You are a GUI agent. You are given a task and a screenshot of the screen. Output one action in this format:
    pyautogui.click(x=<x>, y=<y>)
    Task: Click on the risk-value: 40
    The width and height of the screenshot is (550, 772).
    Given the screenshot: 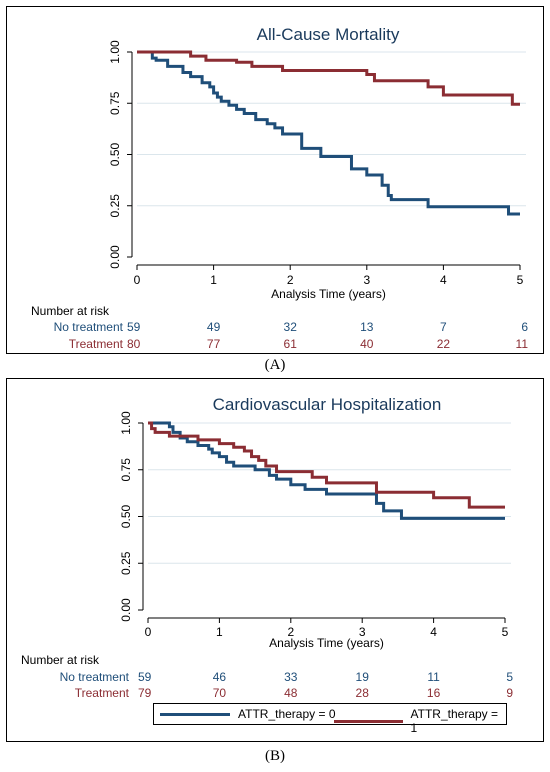 What is the action you would take?
    pyautogui.click(x=367, y=344)
    